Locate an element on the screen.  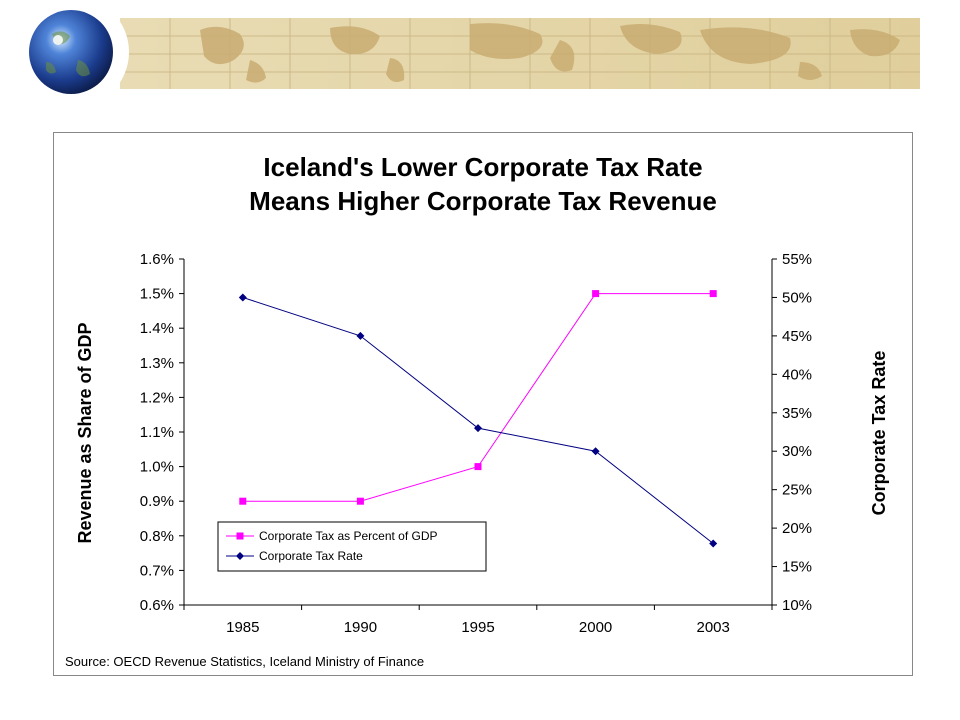
left-tick-label: 1.5% is located at coordinates (157, 294).